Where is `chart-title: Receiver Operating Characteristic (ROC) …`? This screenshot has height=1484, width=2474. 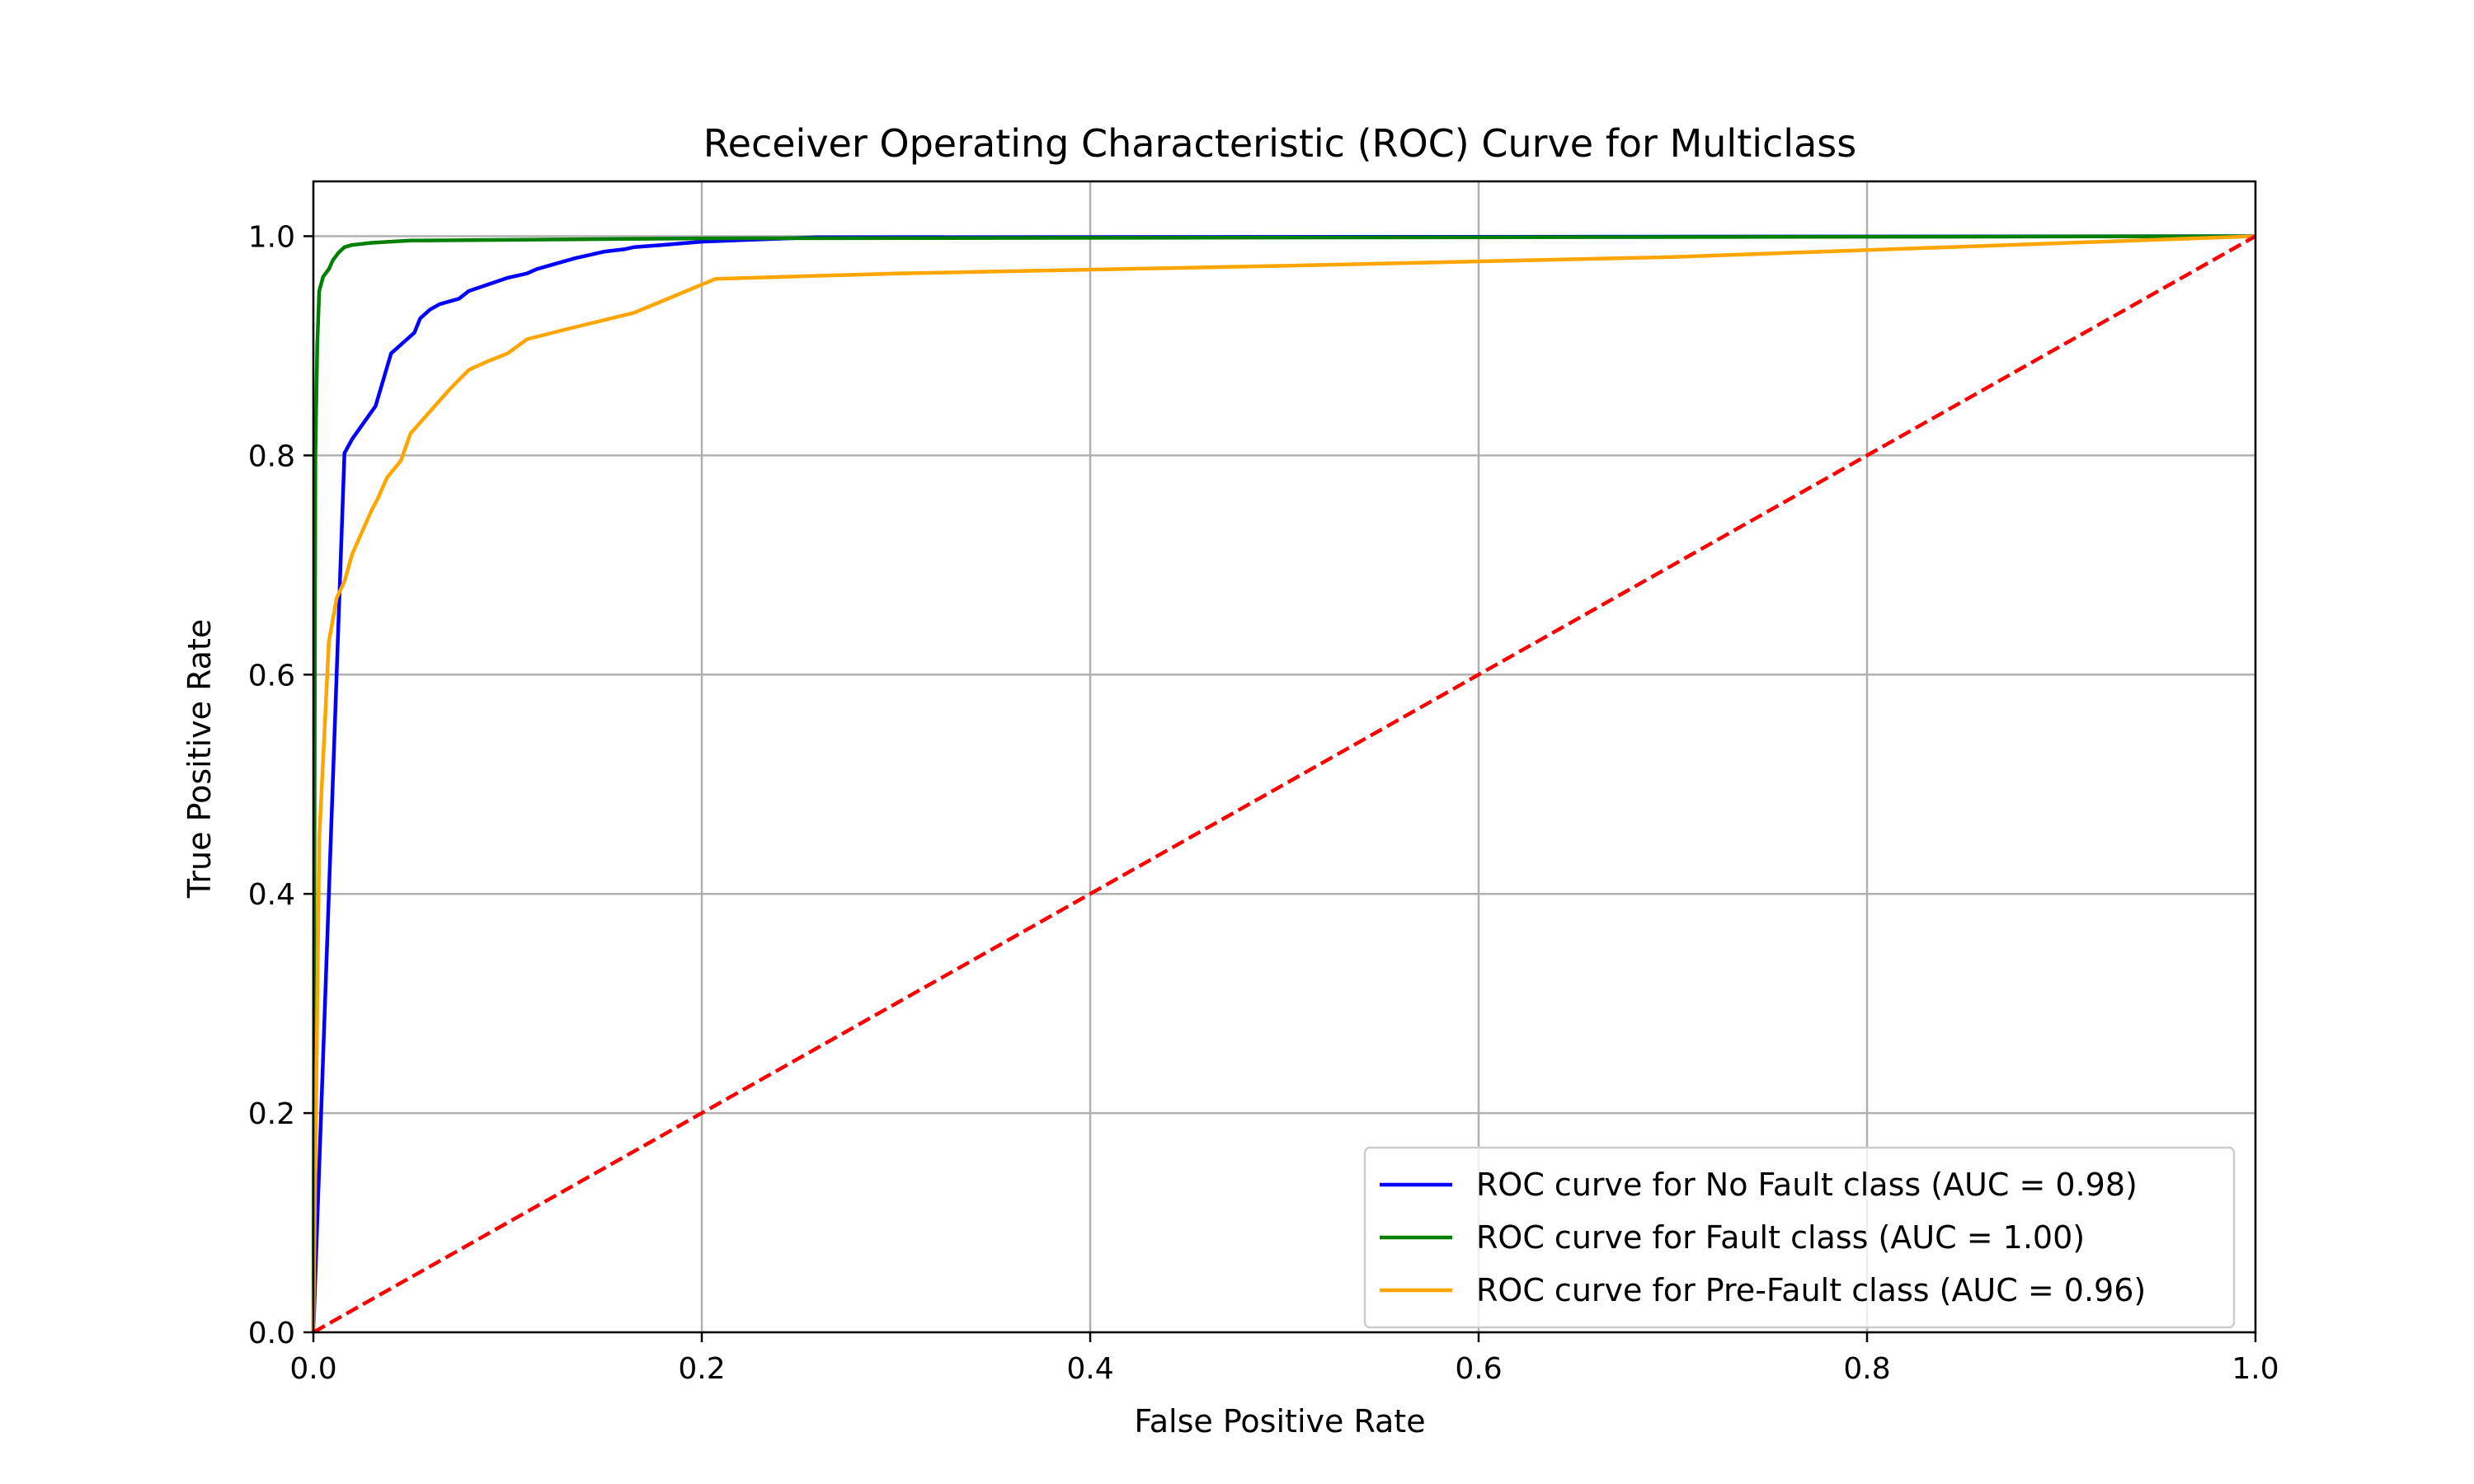 chart-title: Receiver Operating Characteristic (ROC) … is located at coordinates (1279, 143).